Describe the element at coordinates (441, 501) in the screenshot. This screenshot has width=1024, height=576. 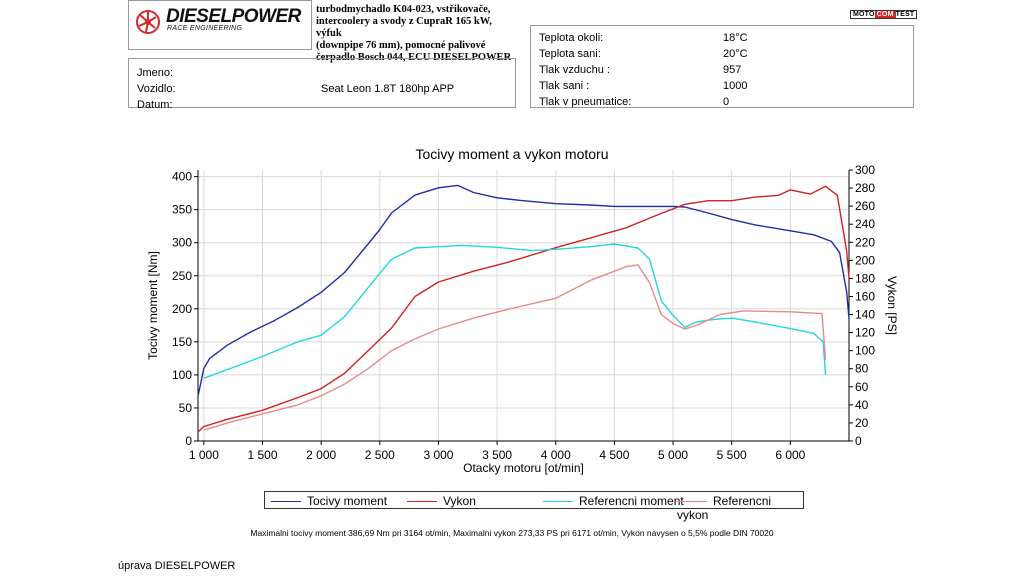
I see `legend-item-power: Vykon` at that location.